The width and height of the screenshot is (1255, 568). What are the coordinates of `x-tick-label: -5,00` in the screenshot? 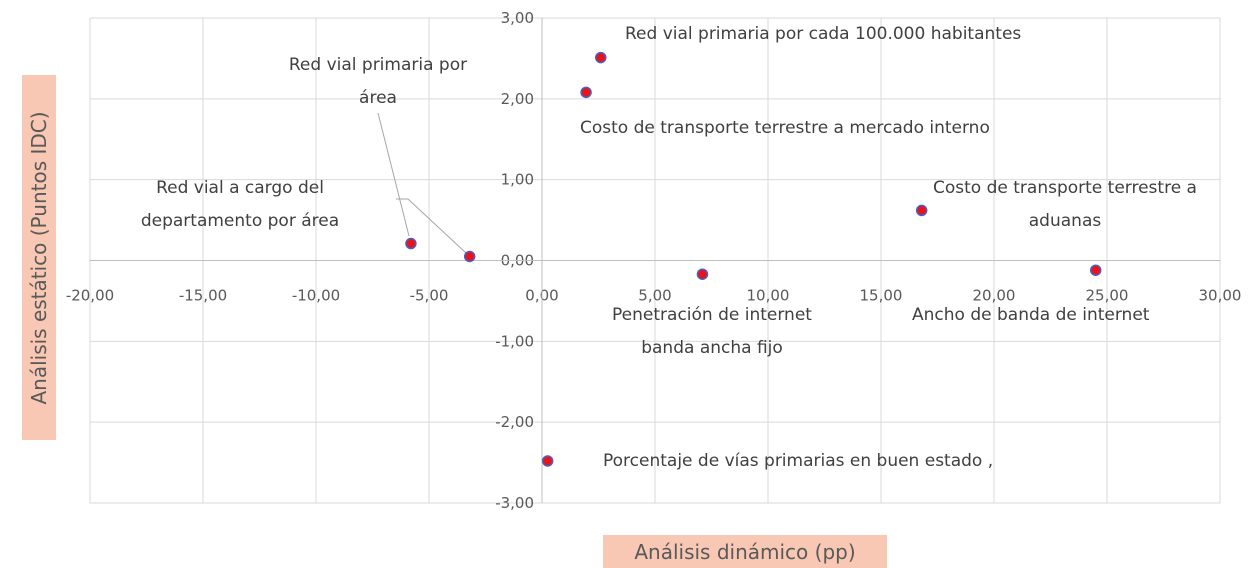 It's located at (429, 296).